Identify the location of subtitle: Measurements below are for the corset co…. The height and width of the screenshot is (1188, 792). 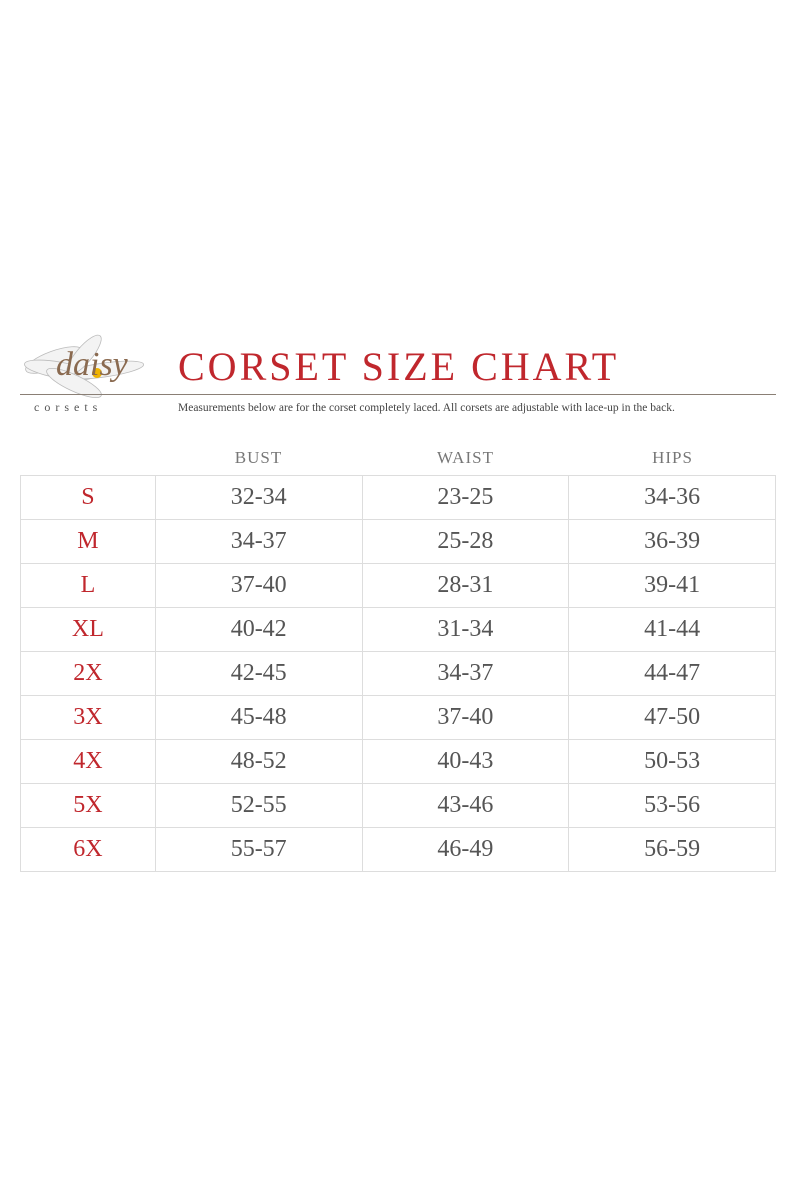
(426, 408).